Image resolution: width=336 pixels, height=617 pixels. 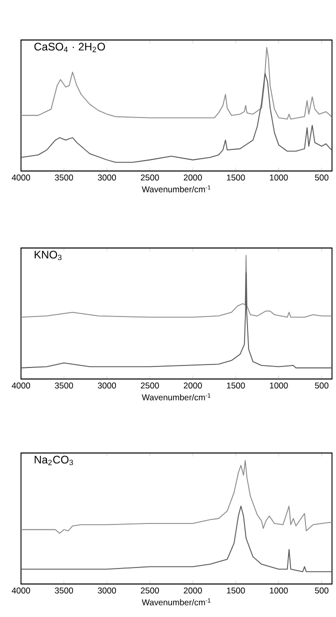 What do you see at coordinates (69, 47) in the screenshot?
I see `chart-title: CaSO$_{4}$ · 2H$_{2}$O` at bounding box center [69, 47].